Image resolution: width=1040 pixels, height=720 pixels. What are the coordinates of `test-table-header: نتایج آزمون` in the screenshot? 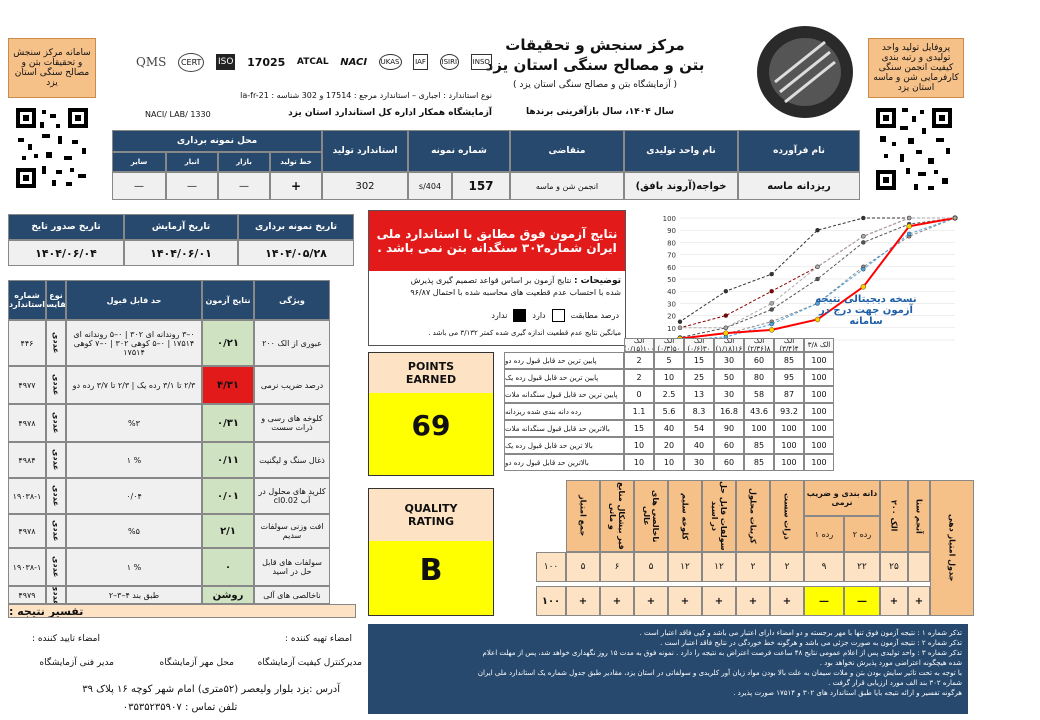 It's located at (228, 300).